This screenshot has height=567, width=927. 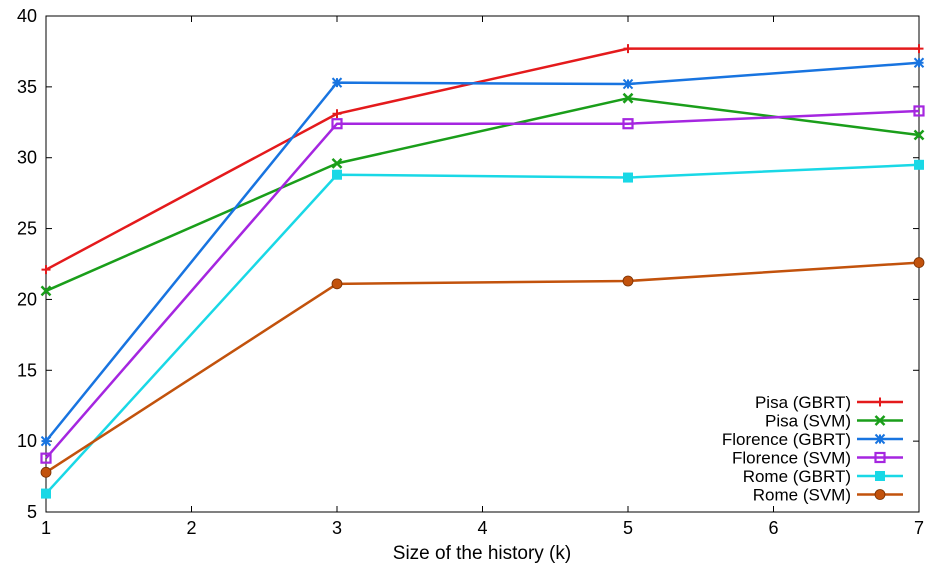 What do you see at coordinates (628, 528) in the screenshot?
I see `x-tick-label-4: 5` at bounding box center [628, 528].